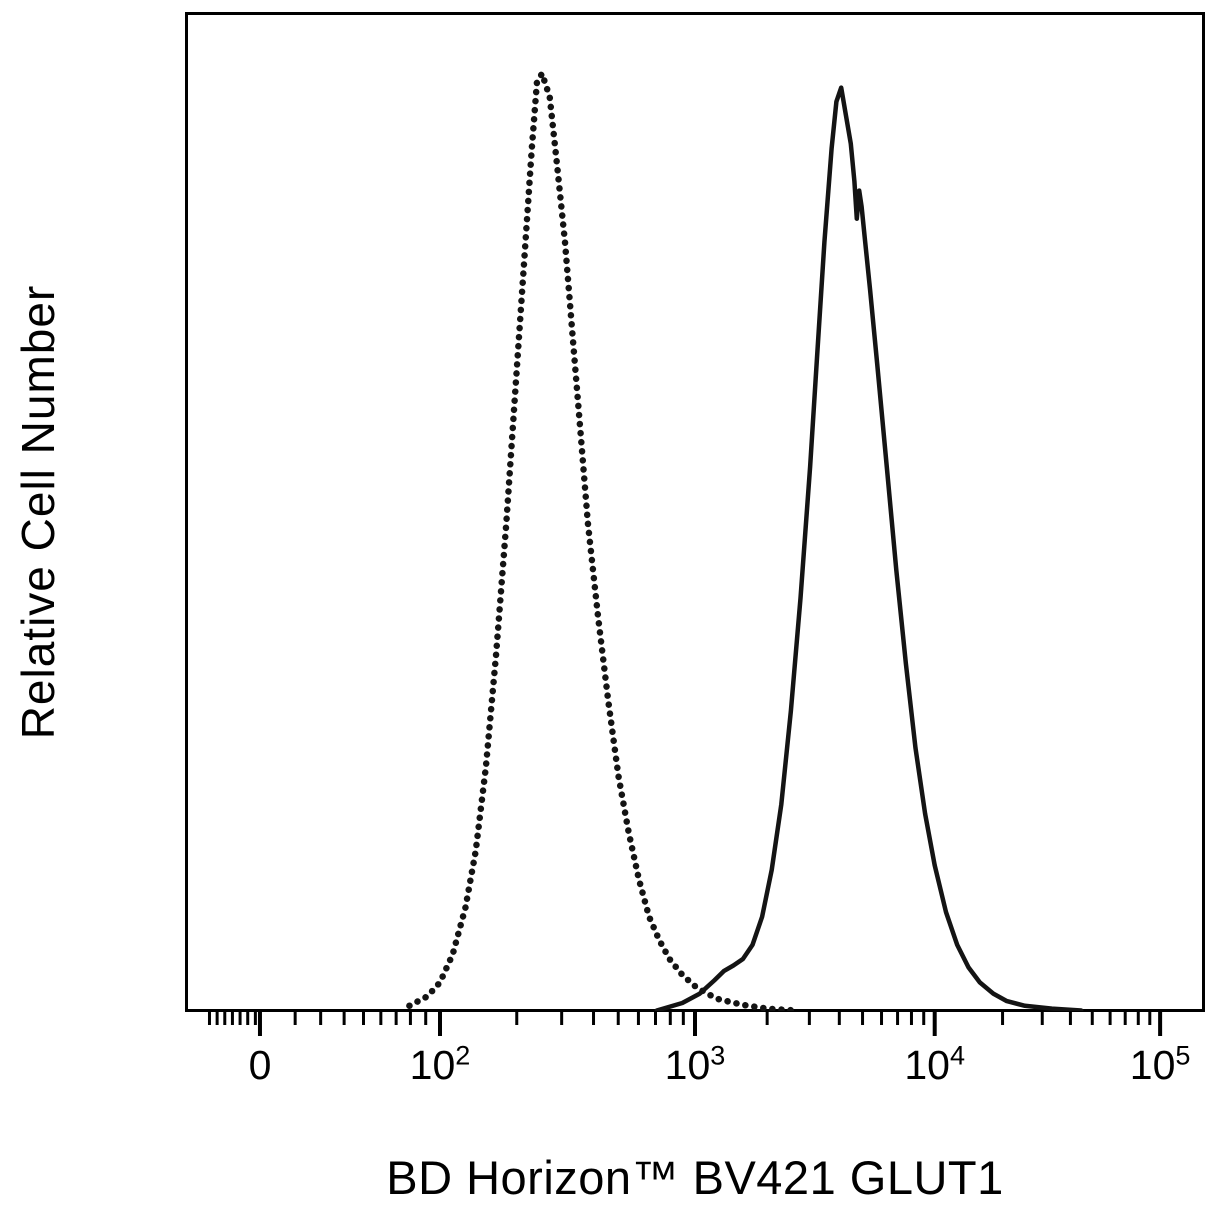 This screenshot has height=1230, width=1230. What do you see at coordinates (1160, 1064) in the screenshot?
I see `x-tick-label: 10⁵` at bounding box center [1160, 1064].